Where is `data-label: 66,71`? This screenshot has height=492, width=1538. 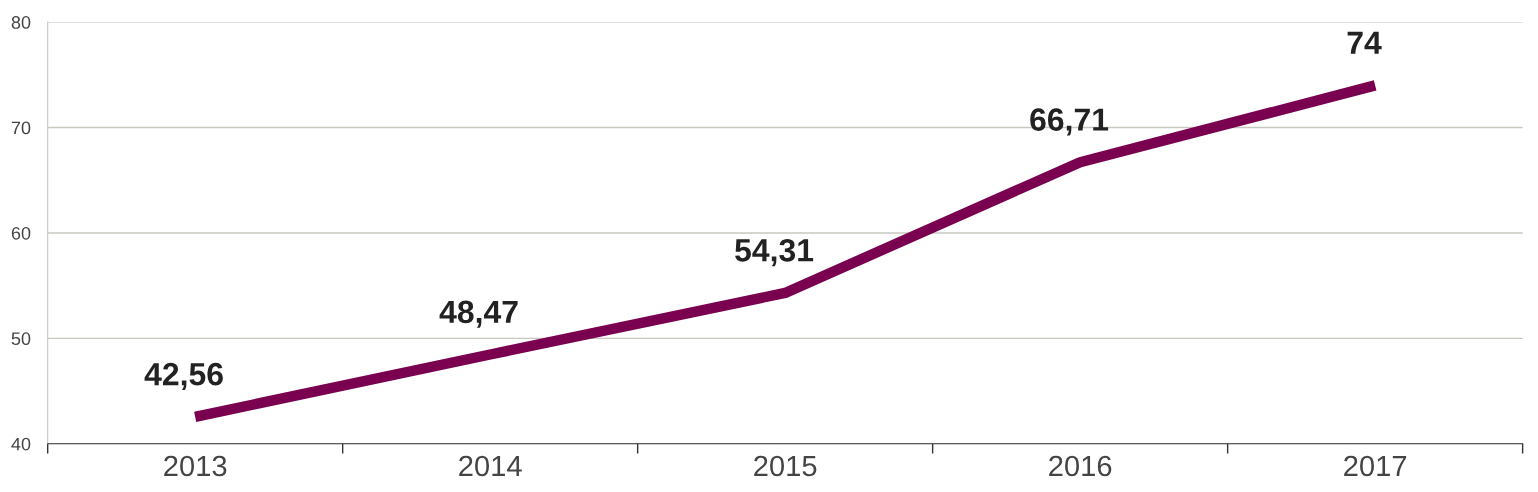 data-label: 66,71 is located at coordinates (1069, 122).